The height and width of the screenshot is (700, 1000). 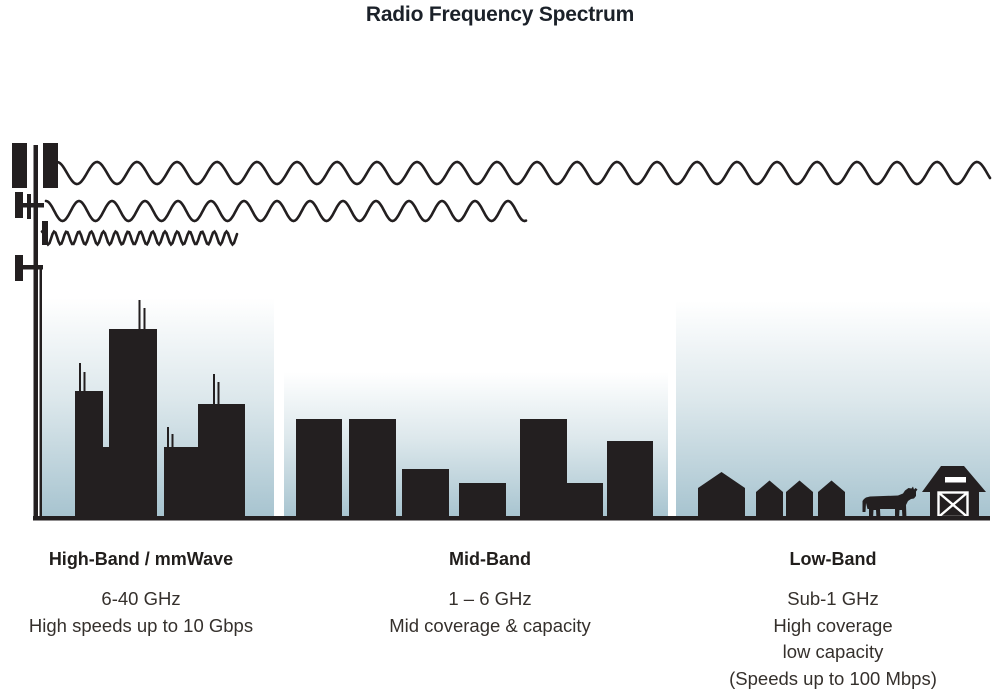 What do you see at coordinates (500, 14) in the screenshot?
I see `page-title: Radio Frequency Spectrum` at bounding box center [500, 14].